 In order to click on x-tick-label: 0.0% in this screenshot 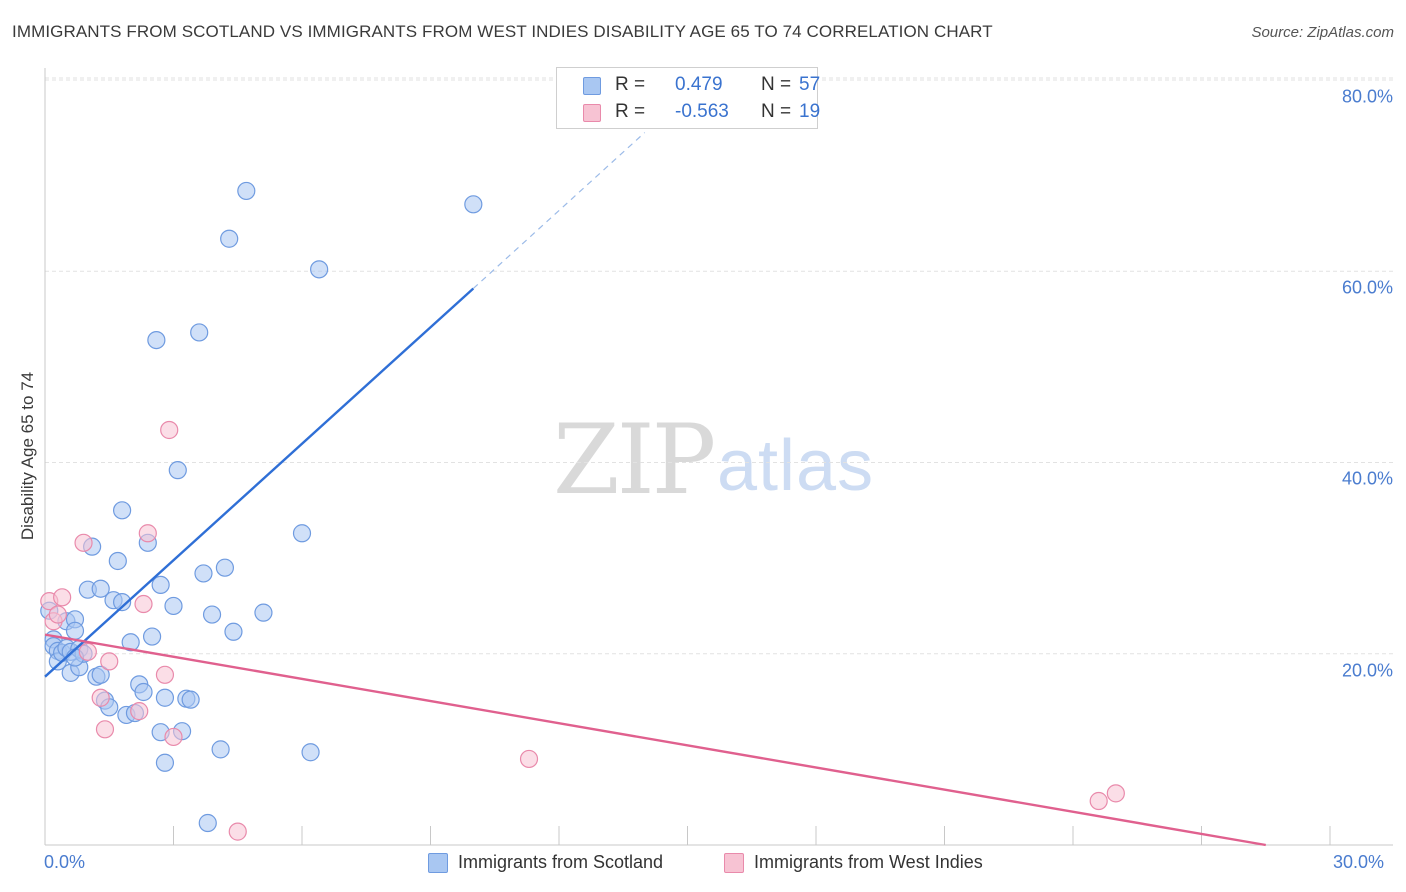, I will do `click(65, 862)`.